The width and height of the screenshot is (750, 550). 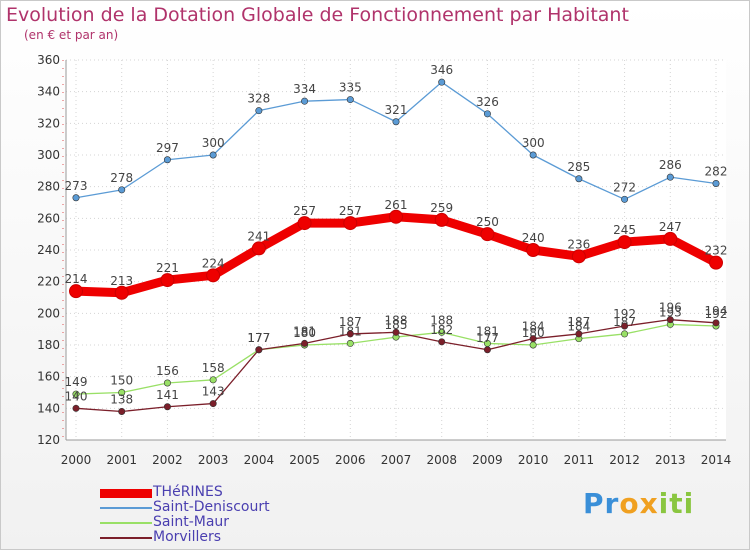 I want to click on data-label: 181, so click(x=487, y=331).